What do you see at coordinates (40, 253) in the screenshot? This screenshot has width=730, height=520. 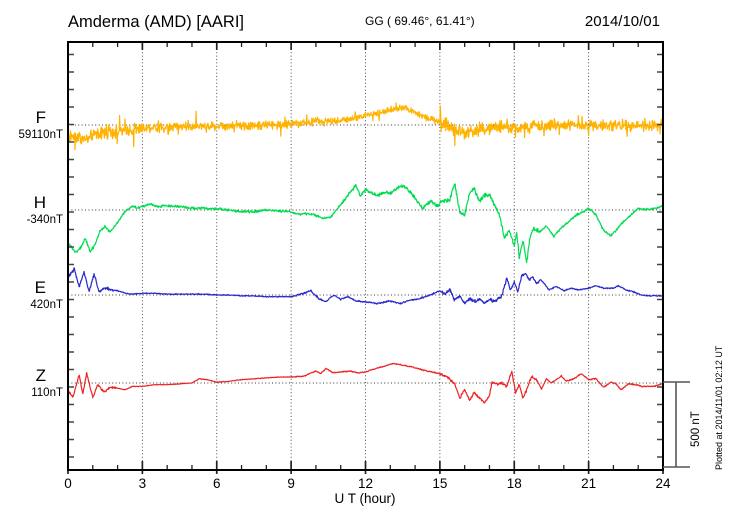 I see `series-labels: F 59110nT H -340nT E 420nT Z 110nT` at bounding box center [40, 253].